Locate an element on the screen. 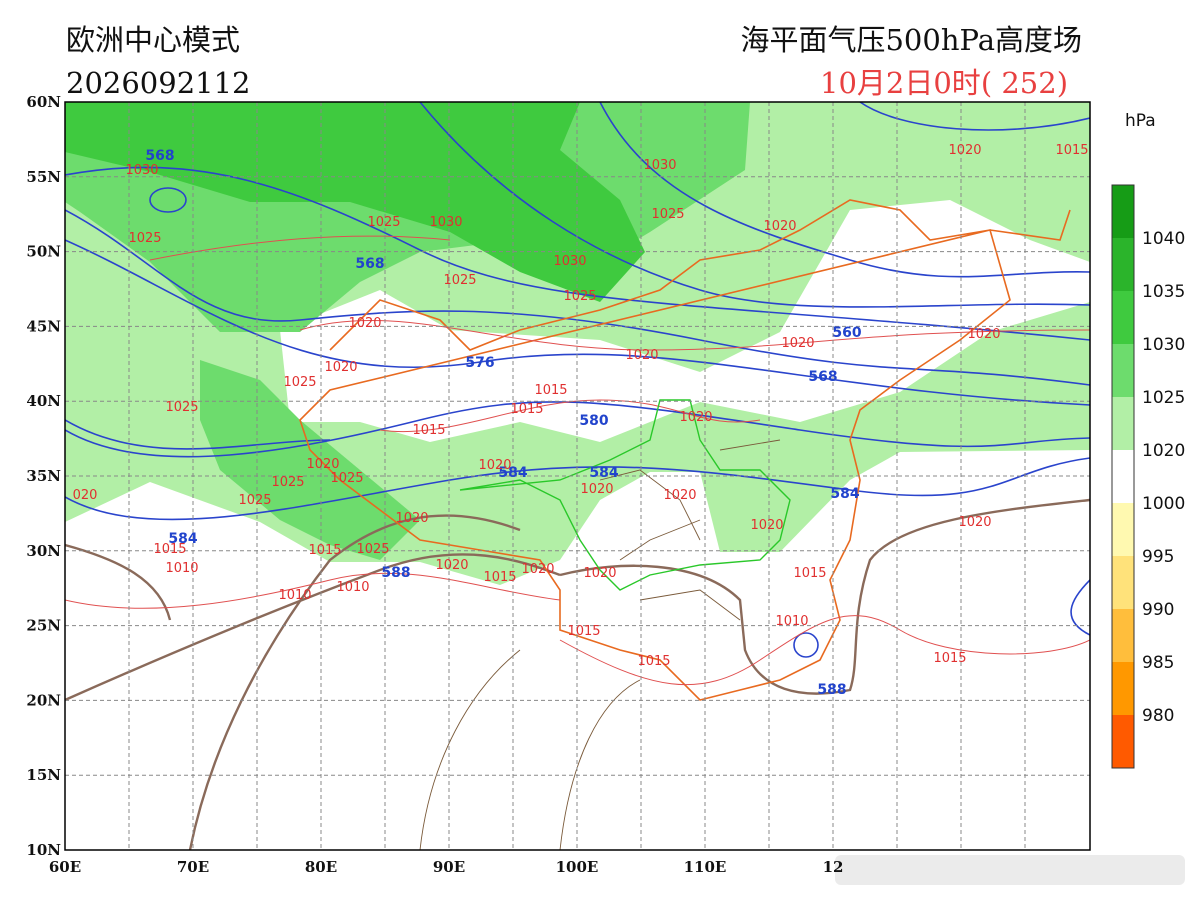  pressure-label: 020 is located at coordinates (85, 495).